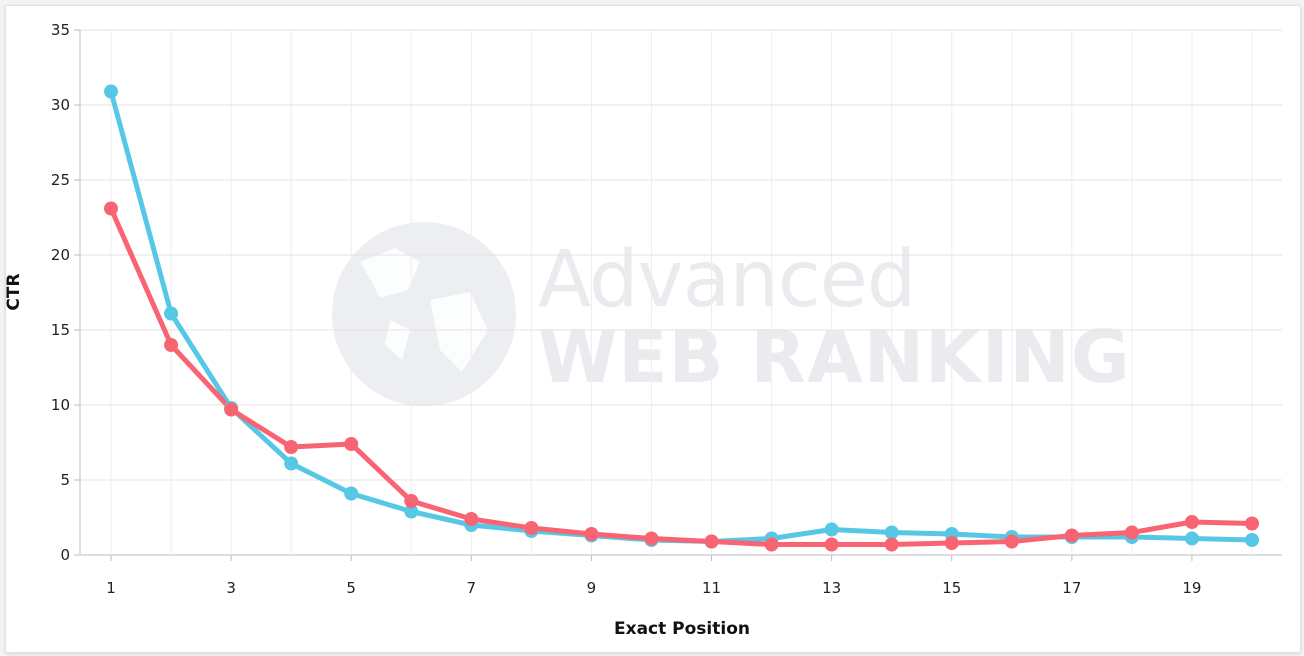 The height and width of the screenshot is (656, 1304). I want to click on y-tick-label: 20, so click(60, 255).